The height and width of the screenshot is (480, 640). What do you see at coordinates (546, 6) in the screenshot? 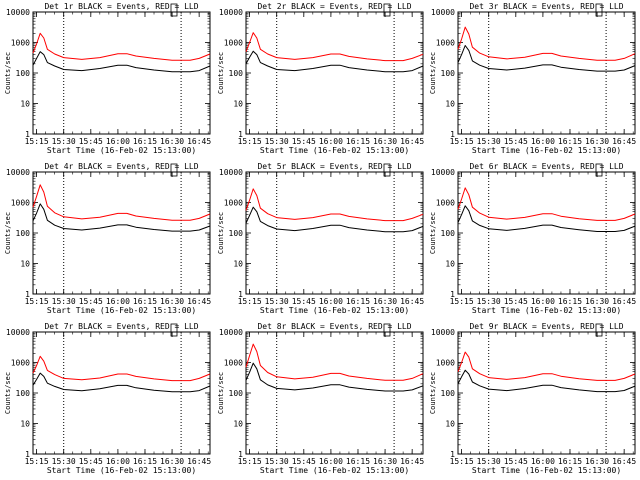
I see `plot-title: Det 3r BLACK = Events, RED = LLD` at bounding box center [546, 6].